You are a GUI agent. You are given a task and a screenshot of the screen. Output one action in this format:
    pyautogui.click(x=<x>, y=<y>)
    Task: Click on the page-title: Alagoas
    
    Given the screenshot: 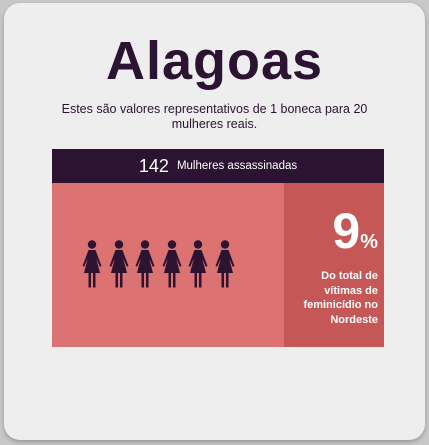 What is the action you would take?
    pyautogui.click(x=214, y=61)
    